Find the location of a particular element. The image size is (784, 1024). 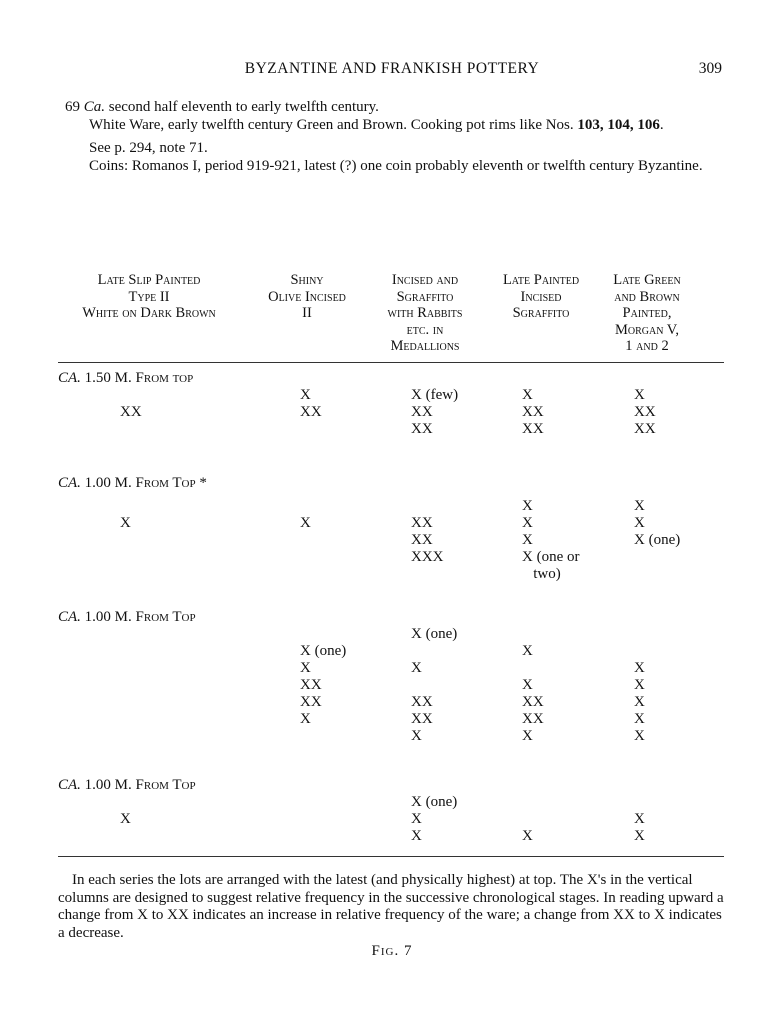

depth-section: CA. 1.00 M. From Top X (one) X X X X X X is located at coordinates (393, 811).